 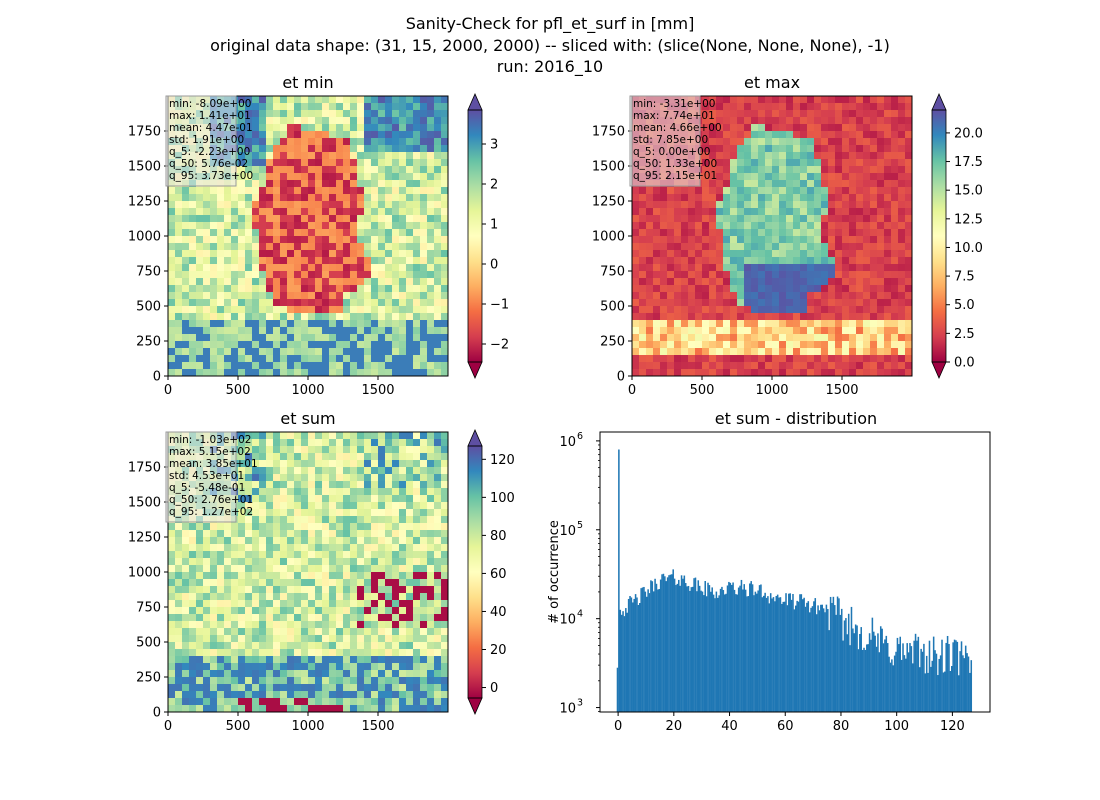 What do you see at coordinates (612, 307) in the screenshot?
I see `y-tick-label: 500` at bounding box center [612, 307].